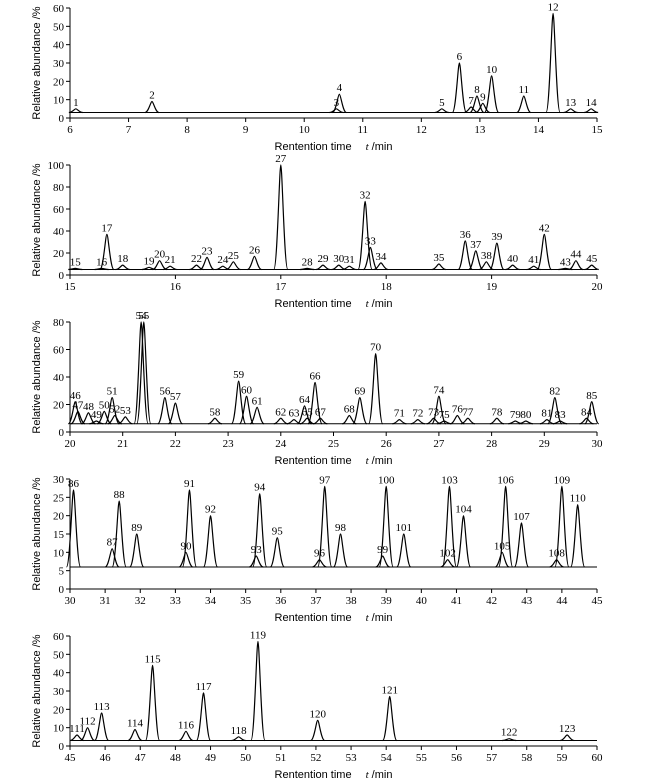 Image resolution: width=647 pixels, height=782 pixels. What do you see at coordinates (59, 553) in the screenshot?
I see `y-tick-label: 10` at bounding box center [59, 553].